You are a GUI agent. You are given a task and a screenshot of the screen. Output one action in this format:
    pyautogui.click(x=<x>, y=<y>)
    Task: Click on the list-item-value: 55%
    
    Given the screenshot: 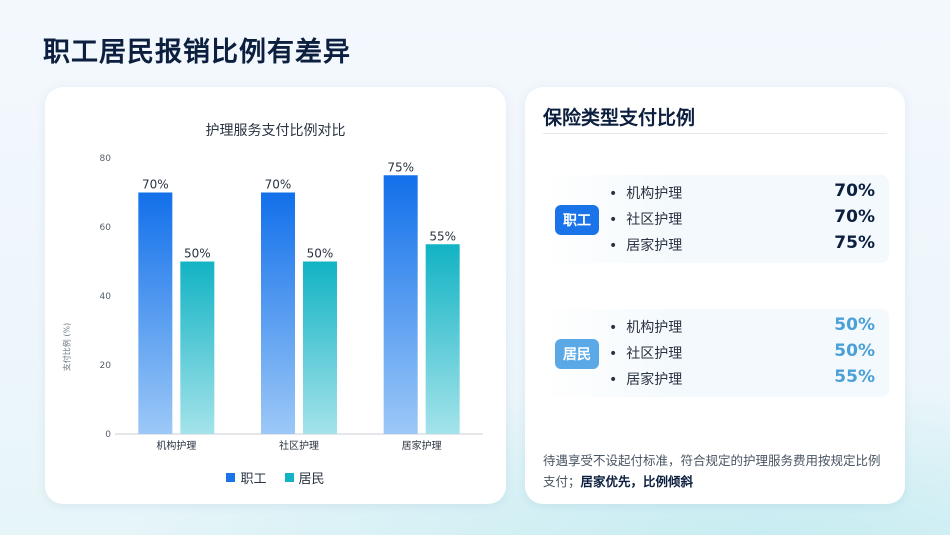 What is the action you would take?
    pyautogui.click(x=854, y=377)
    